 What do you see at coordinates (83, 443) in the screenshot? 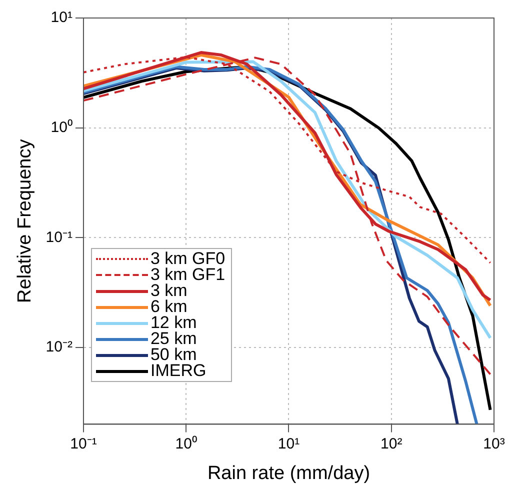
I see `x-tick-label: 10⁻¹` at bounding box center [83, 443].